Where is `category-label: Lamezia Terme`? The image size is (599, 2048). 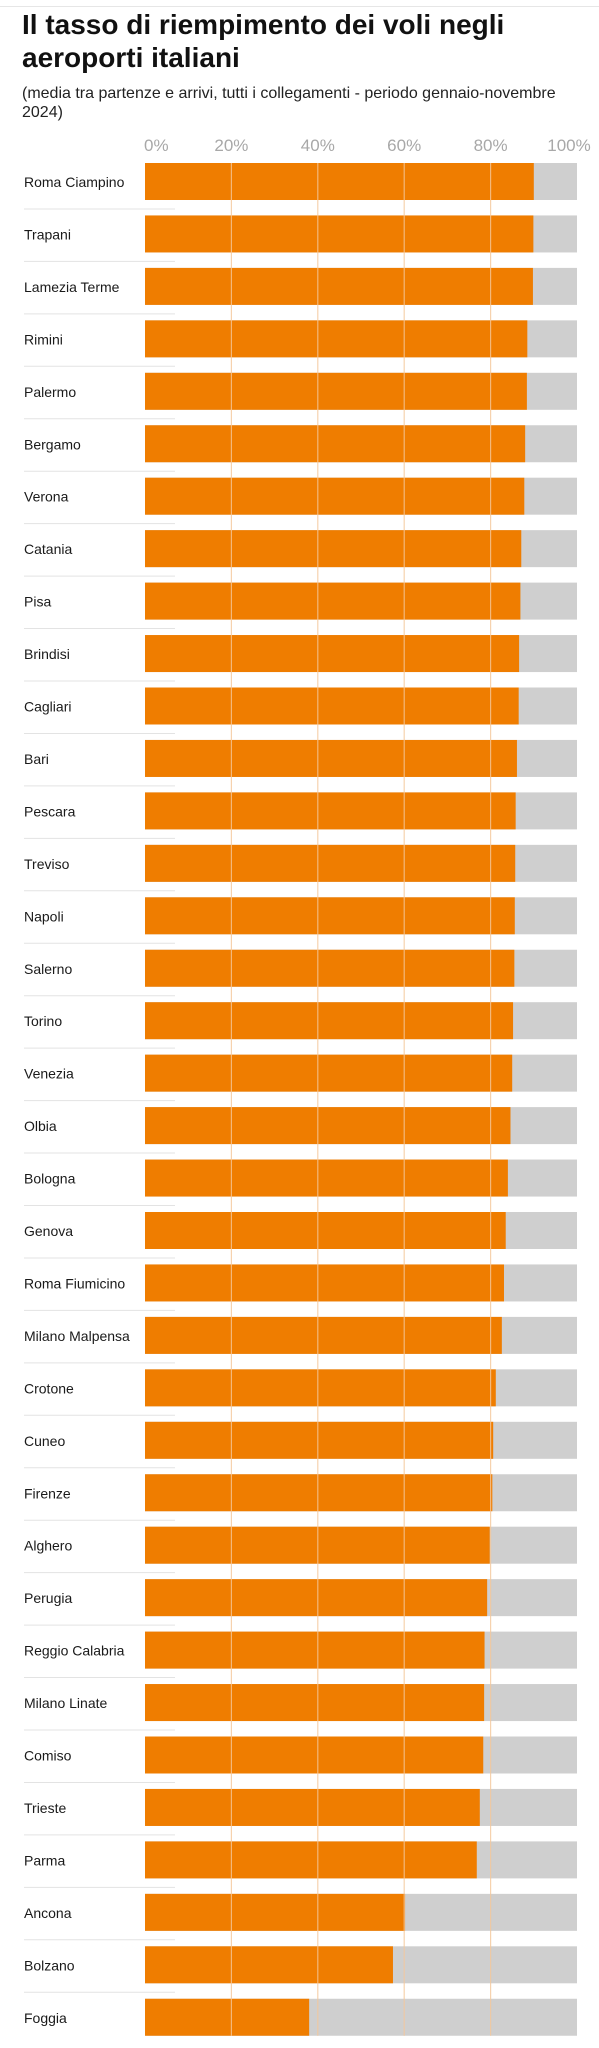 category-label: Lamezia Terme is located at coordinates (72, 287).